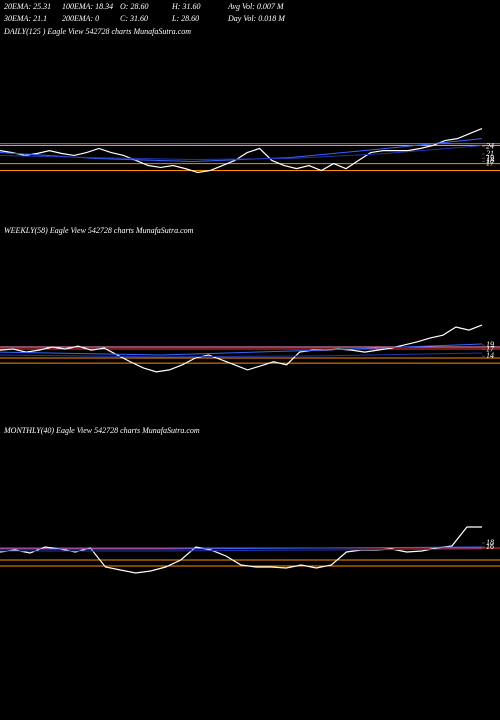  Describe the element at coordinates (27, 6) in the screenshot. I see `header-text: 20EMA: 25.31` at that location.